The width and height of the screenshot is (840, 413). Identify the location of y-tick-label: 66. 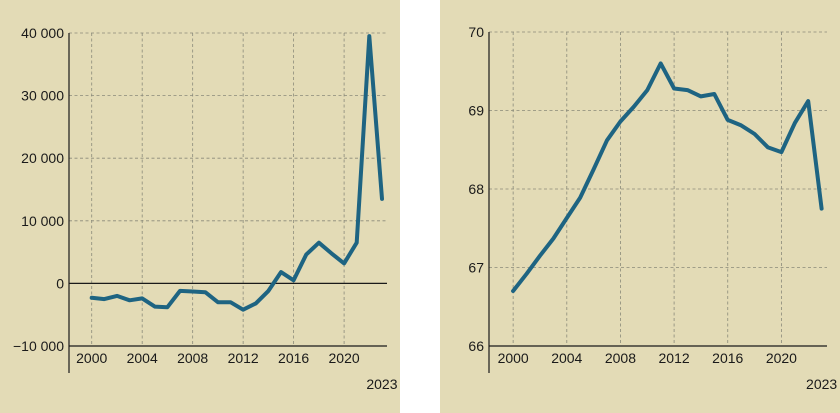
(476, 346).